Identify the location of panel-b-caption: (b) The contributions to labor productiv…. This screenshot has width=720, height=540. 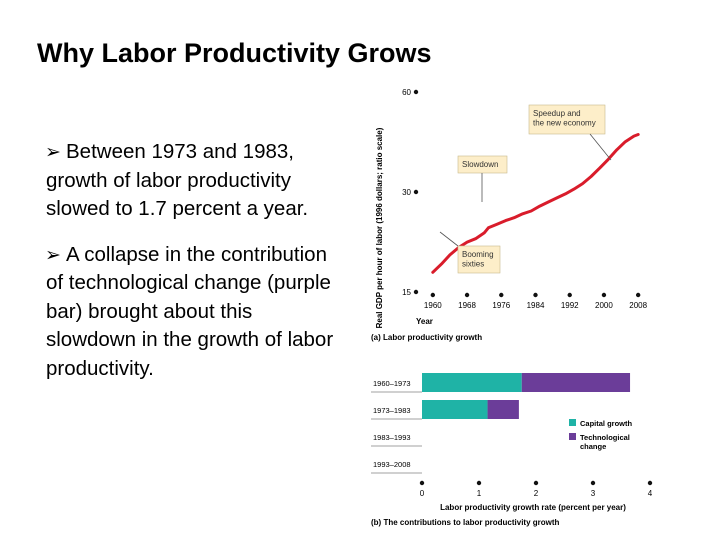
(465, 522).